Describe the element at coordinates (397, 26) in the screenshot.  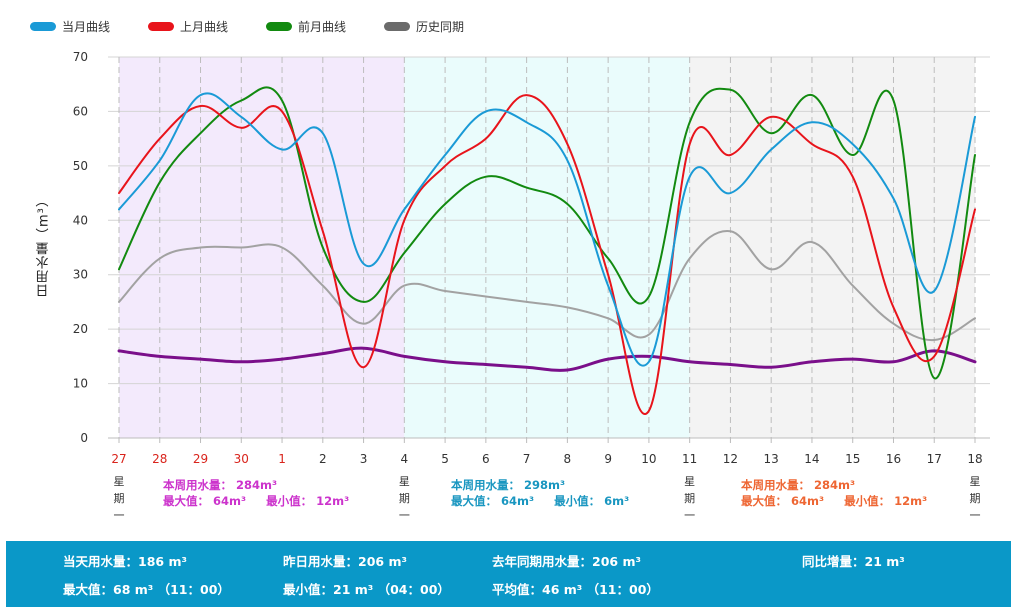
I see `legend-swatch-history` at that location.